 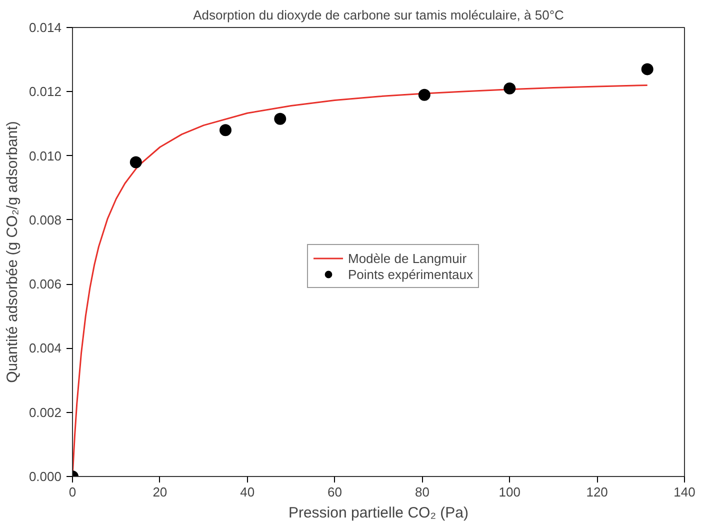 I want to click on y-tick-label: 0.004, so click(x=45, y=348).